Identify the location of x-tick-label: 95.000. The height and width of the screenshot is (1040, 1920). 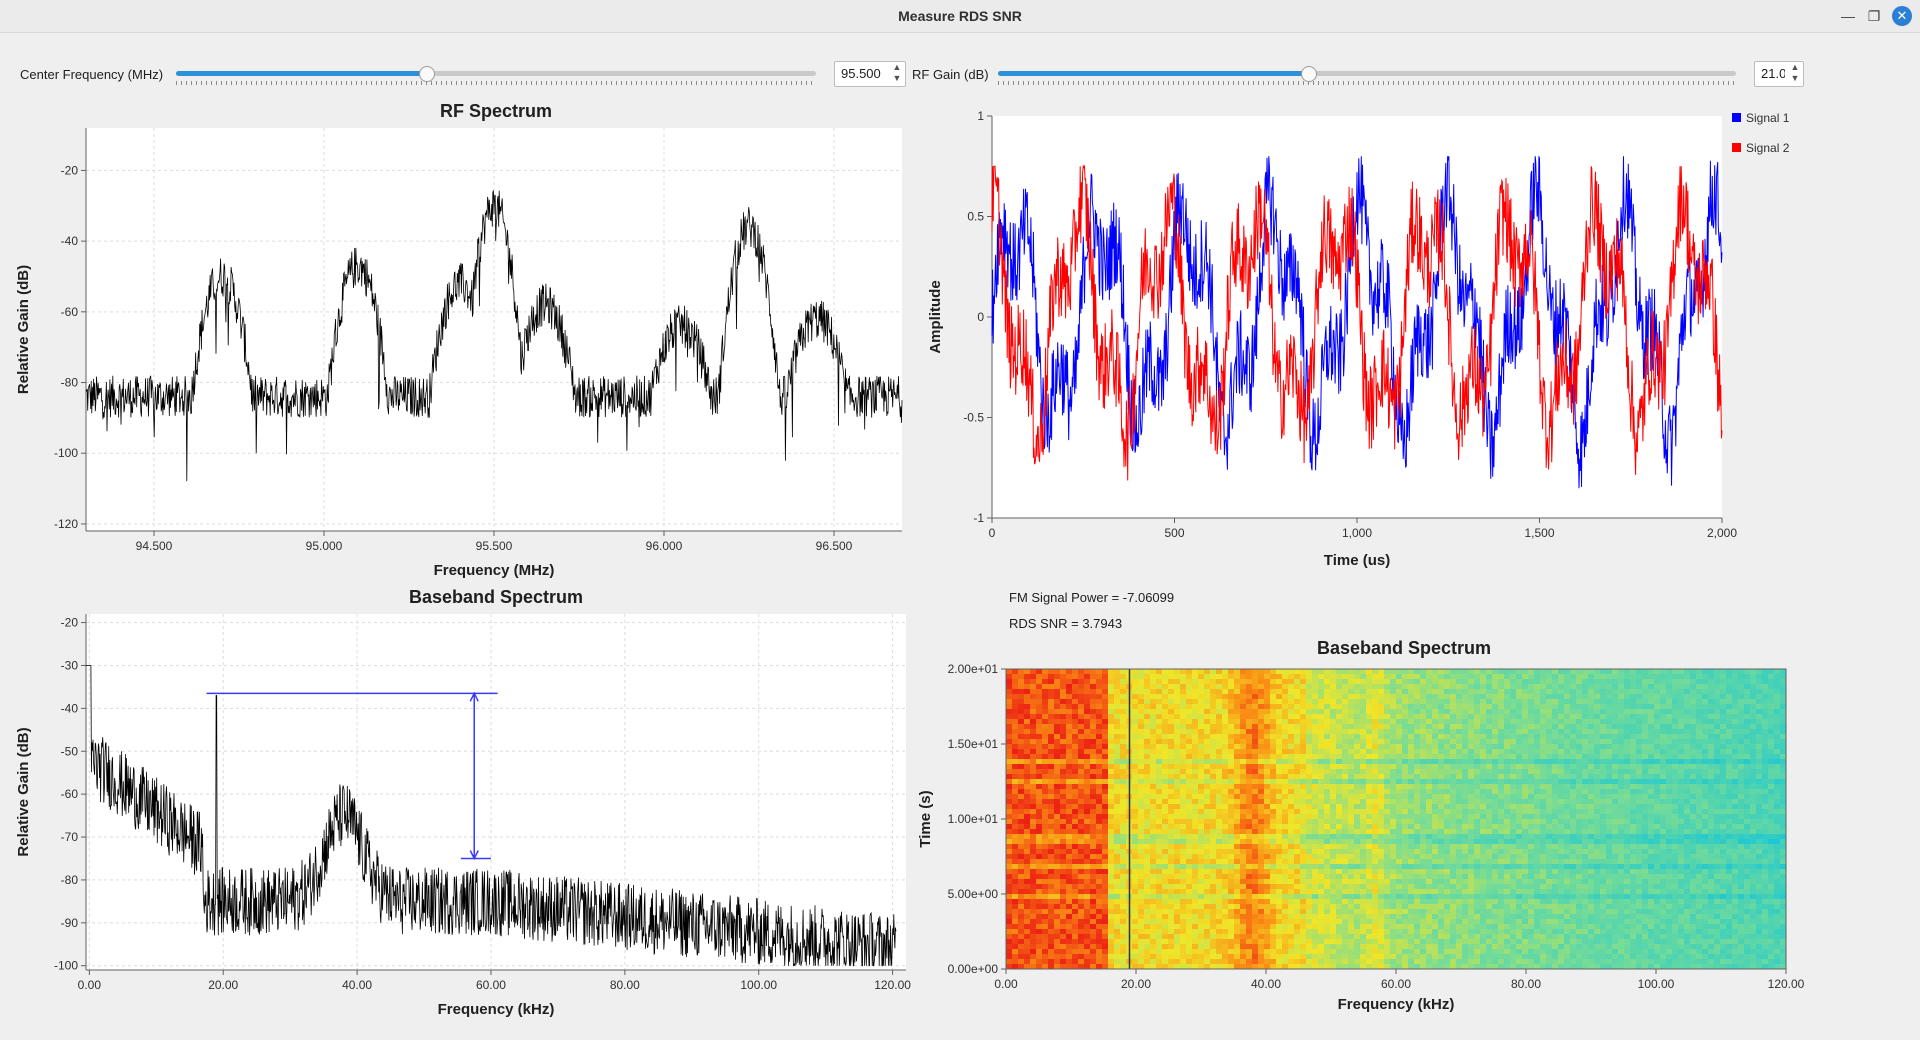
(324, 546).